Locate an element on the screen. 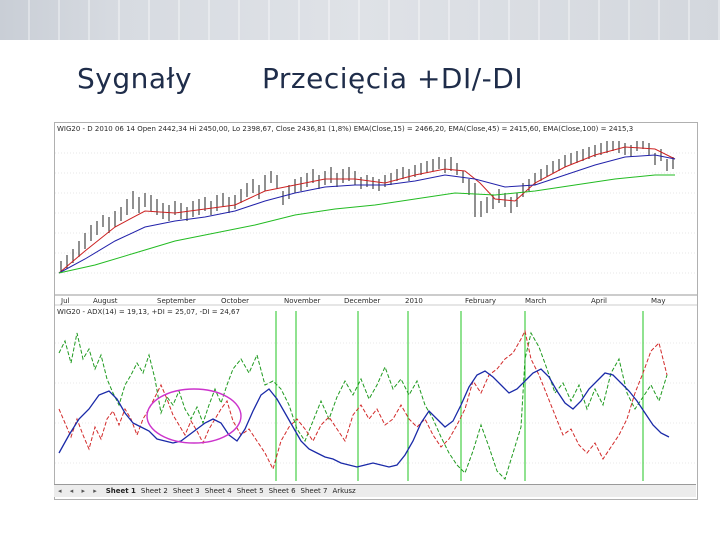  month-label: April is located at coordinates (599, 301).